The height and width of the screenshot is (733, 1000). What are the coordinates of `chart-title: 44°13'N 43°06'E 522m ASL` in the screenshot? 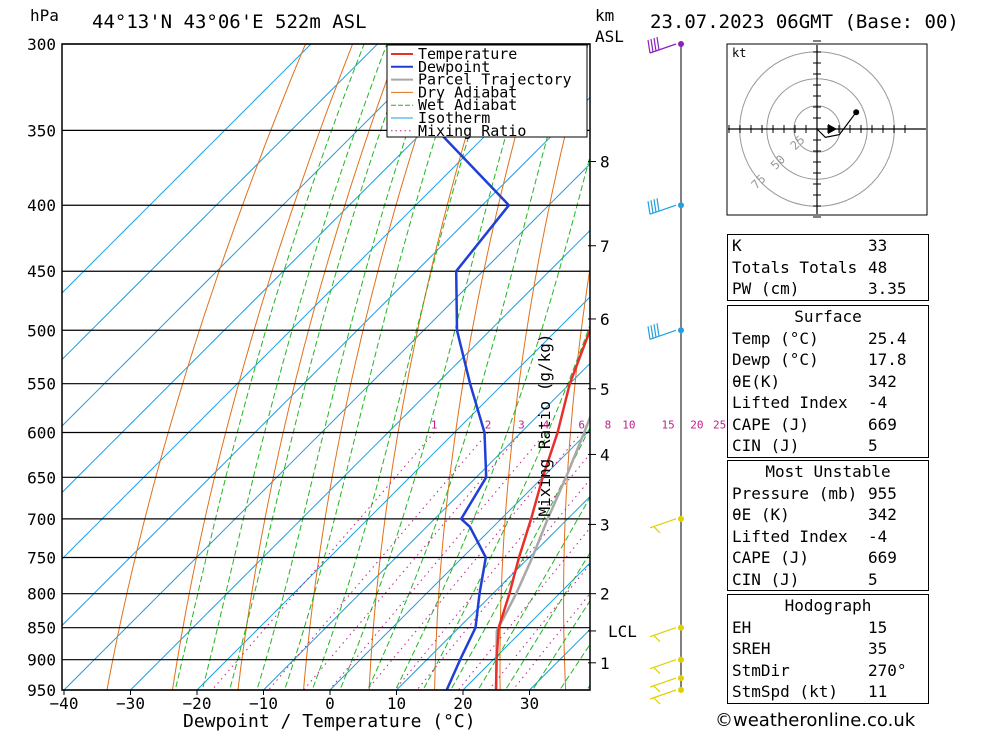 It's located at (229, 22).